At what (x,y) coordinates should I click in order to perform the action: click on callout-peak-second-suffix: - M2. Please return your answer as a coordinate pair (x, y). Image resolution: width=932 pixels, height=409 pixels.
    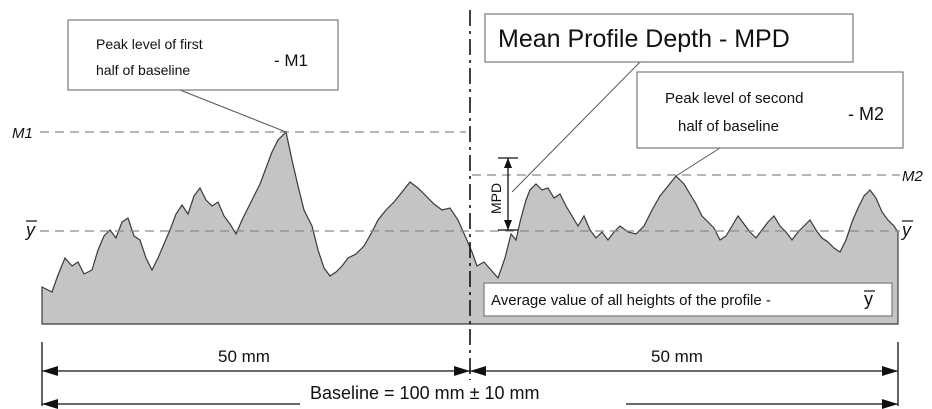
    Looking at the image, I should click on (866, 114).